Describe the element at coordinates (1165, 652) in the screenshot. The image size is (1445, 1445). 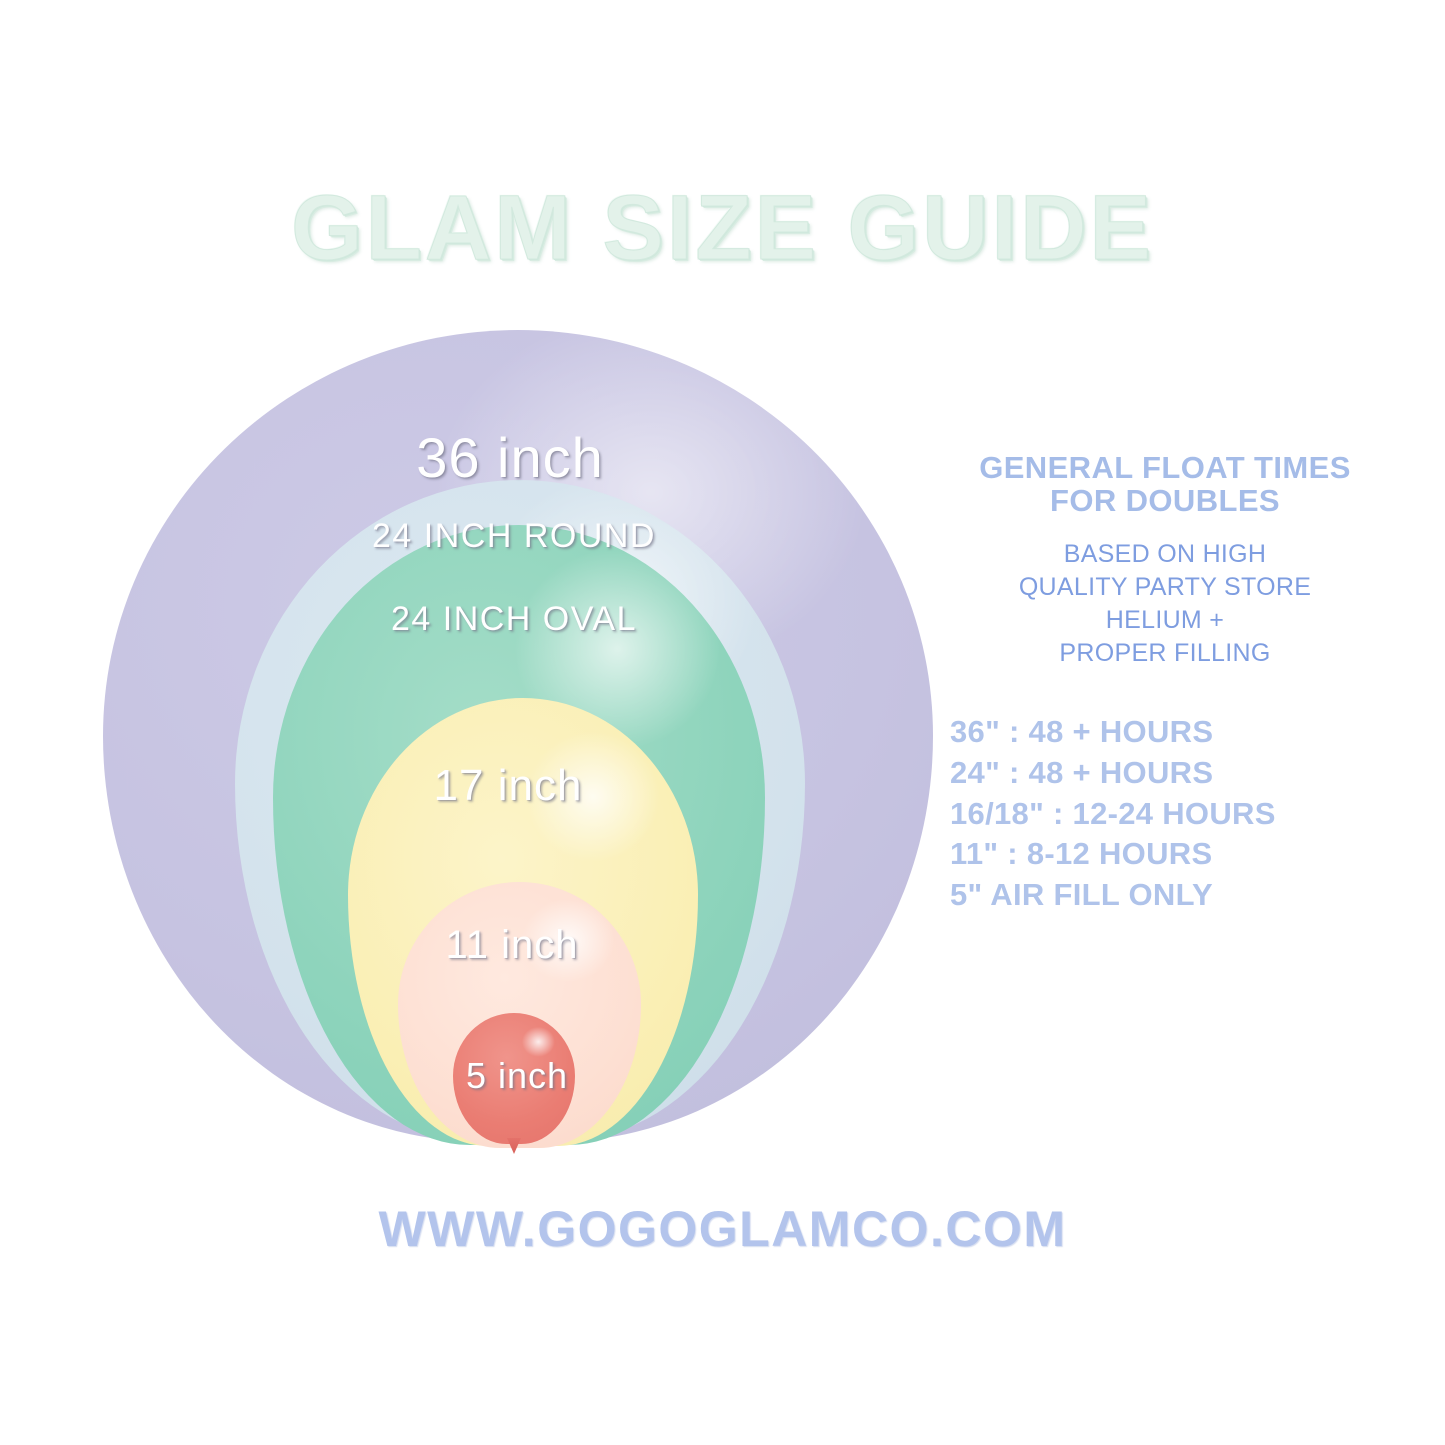
I see `float-times-subtitle-line: PROPER FILLING` at that location.